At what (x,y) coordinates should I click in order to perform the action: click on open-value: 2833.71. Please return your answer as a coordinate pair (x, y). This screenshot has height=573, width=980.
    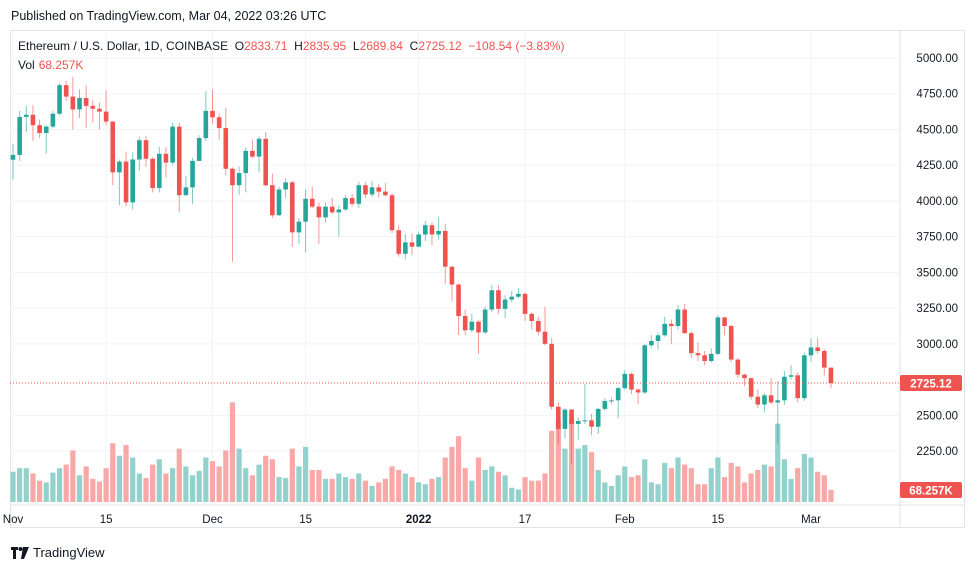
    Looking at the image, I should click on (266, 46).